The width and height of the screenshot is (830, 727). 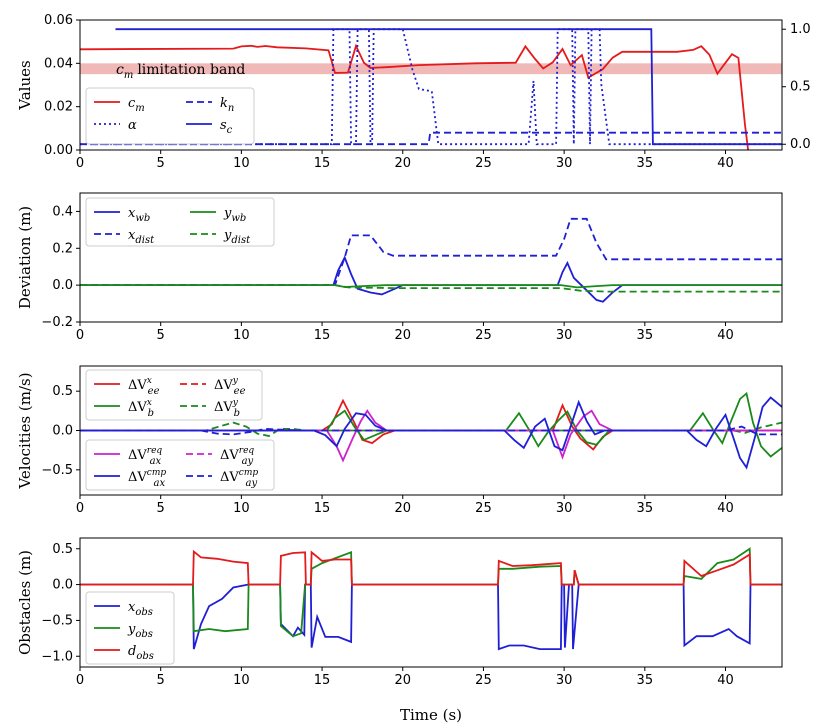 I want to click on series-k_n, so click(x=431, y=138).